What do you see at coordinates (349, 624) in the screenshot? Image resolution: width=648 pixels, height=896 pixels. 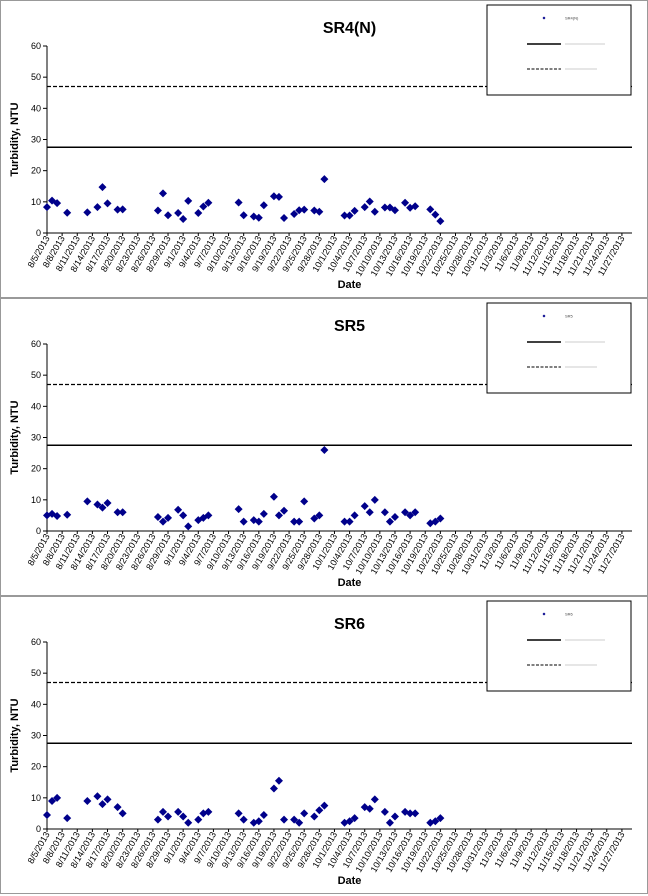 I see `chart-title: SR6` at bounding box center [349, 624].